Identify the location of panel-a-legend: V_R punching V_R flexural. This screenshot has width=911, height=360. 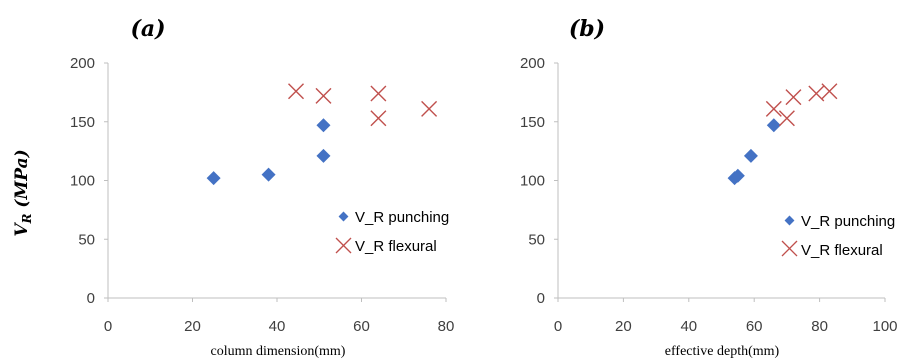
(392, 232).